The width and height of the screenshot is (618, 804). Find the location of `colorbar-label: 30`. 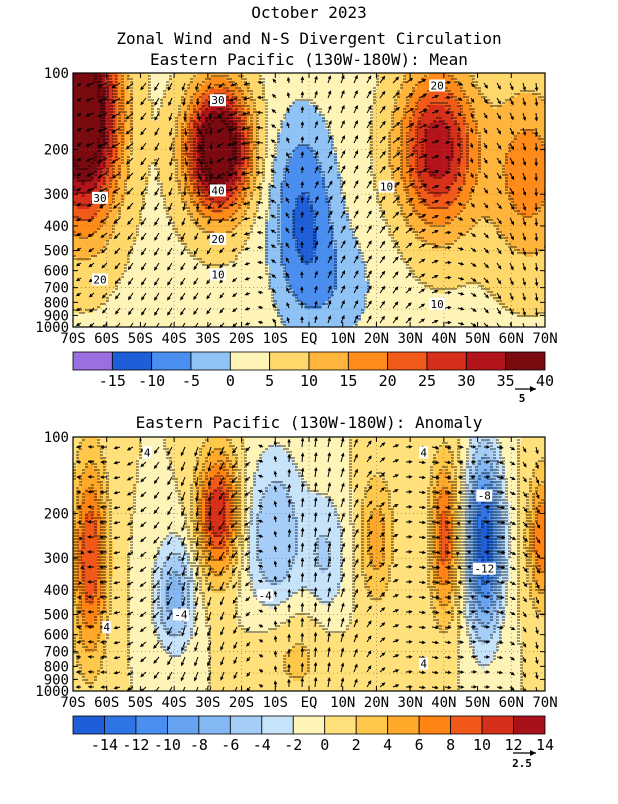

colorbar-label: 30 is located at coordinates (466, 381).